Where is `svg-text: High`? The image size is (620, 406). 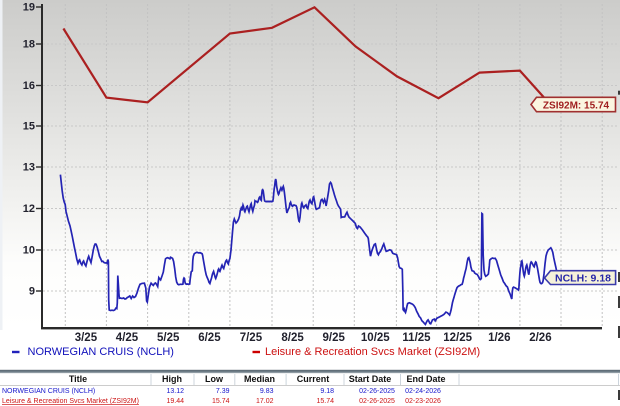 svg-text: High is located at coordinates (172, 379).